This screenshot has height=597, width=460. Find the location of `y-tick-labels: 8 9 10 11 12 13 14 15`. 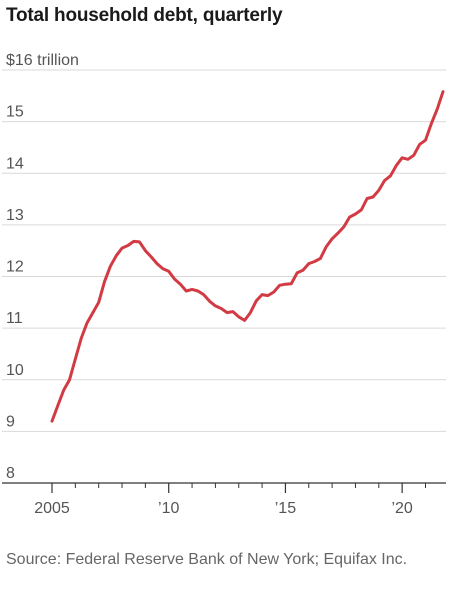

y-tick-labels: 8 9 10 11 12 13 14 15 is located at coordinates (15, 293).